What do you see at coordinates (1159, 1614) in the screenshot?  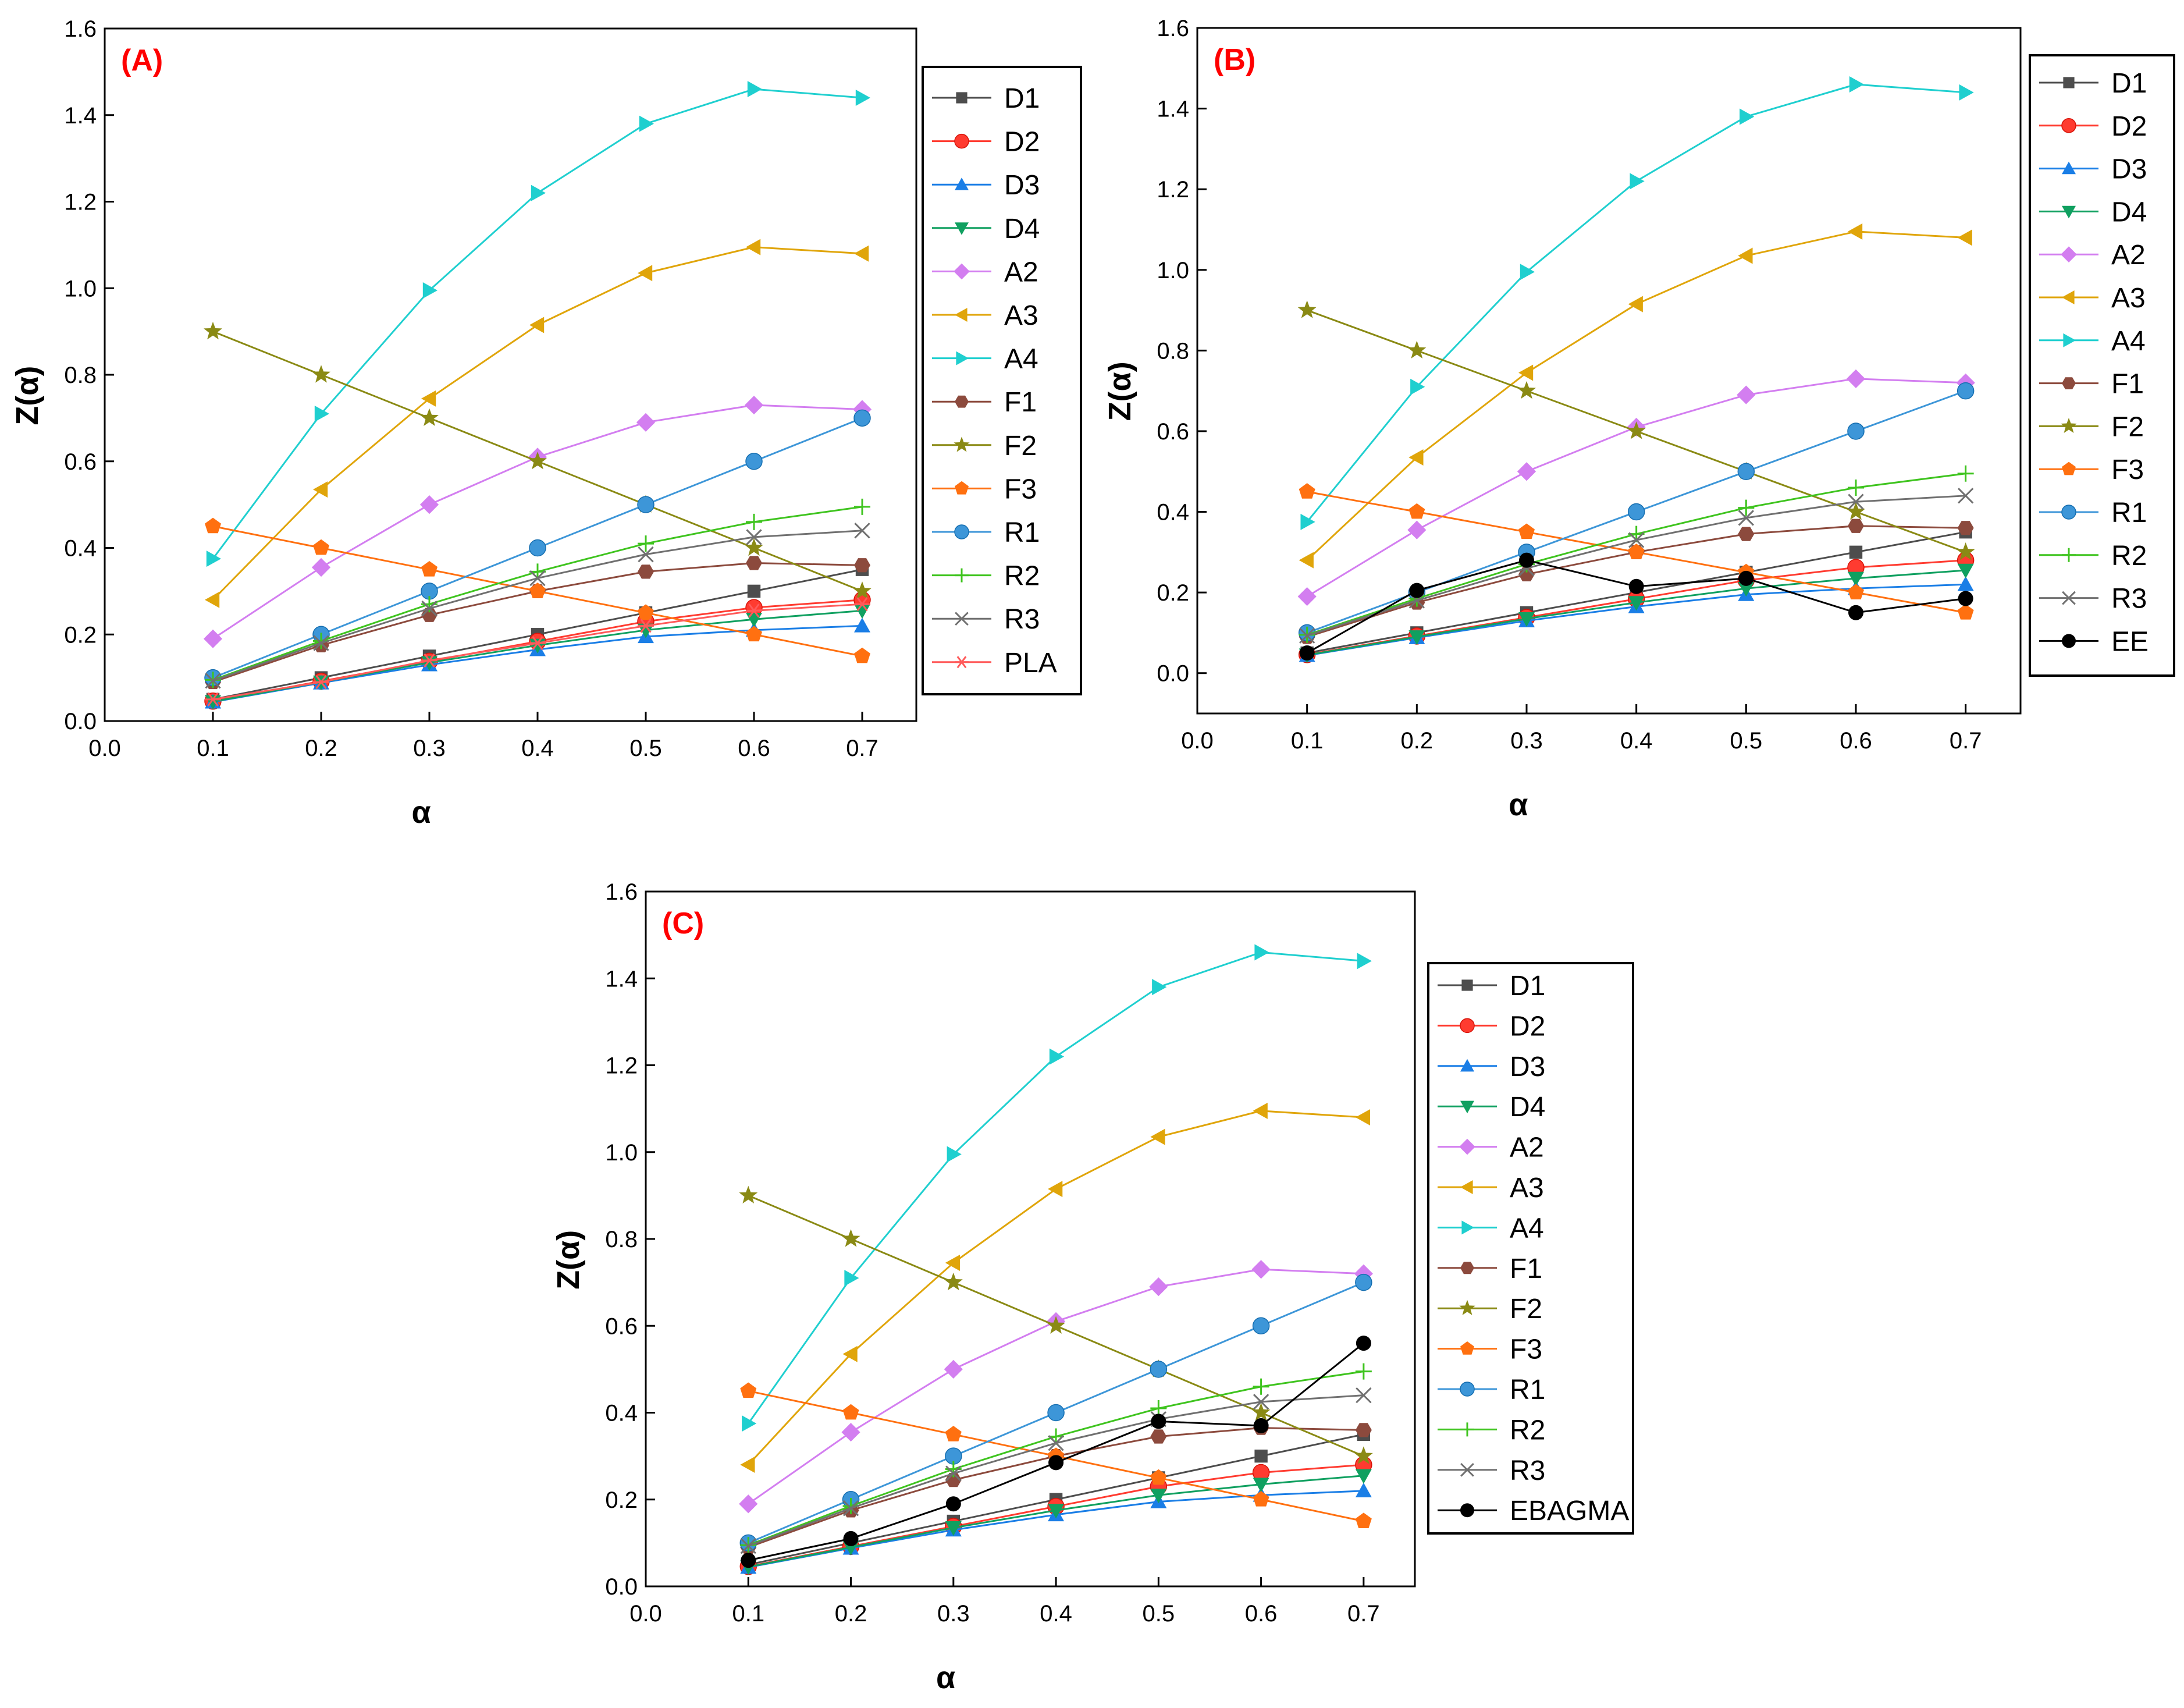 I see `x-tick-label: 0.5` at bounding box center [1159, 1614].